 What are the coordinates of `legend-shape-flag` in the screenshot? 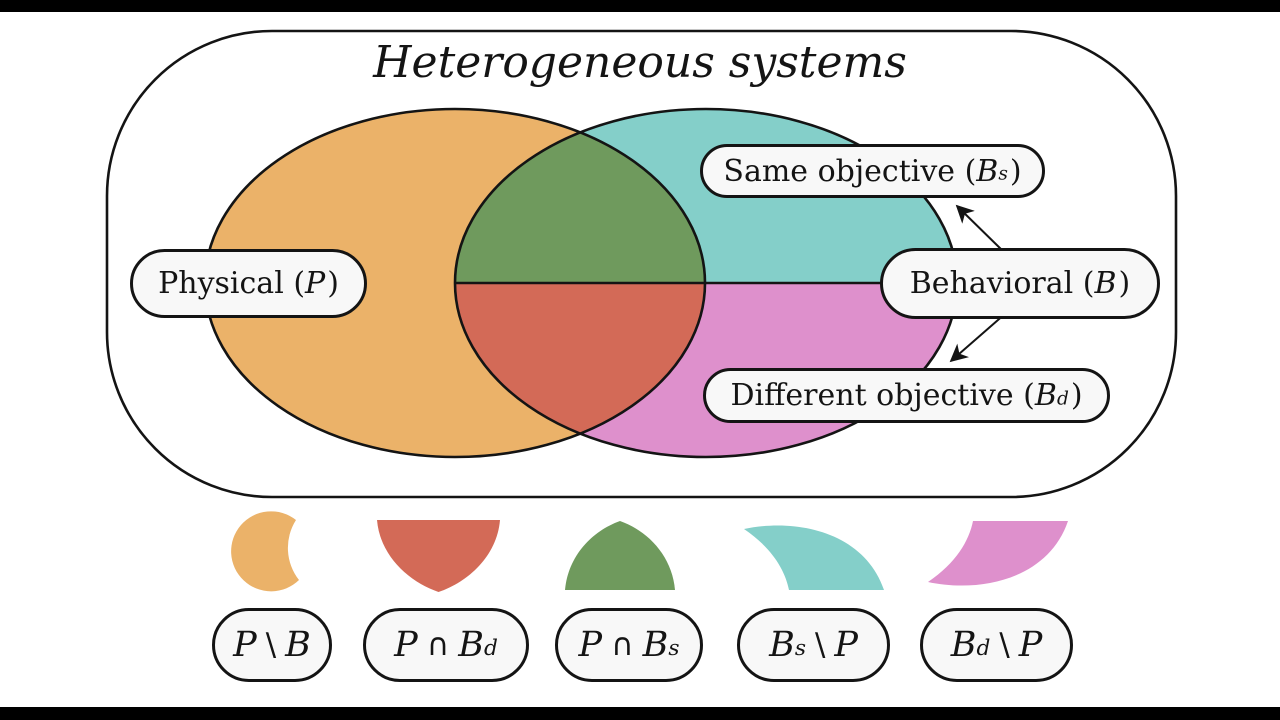 It's located at (998, 553).